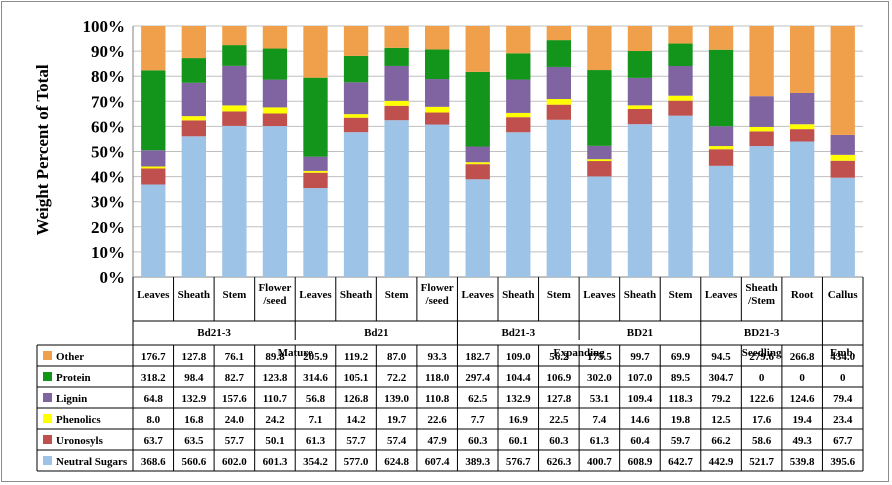 The width and height of the screenshot is (892, 485). Describe the element at coordinates (437, 462) in the screenshot. I see `table-value: 607.4` at that location.